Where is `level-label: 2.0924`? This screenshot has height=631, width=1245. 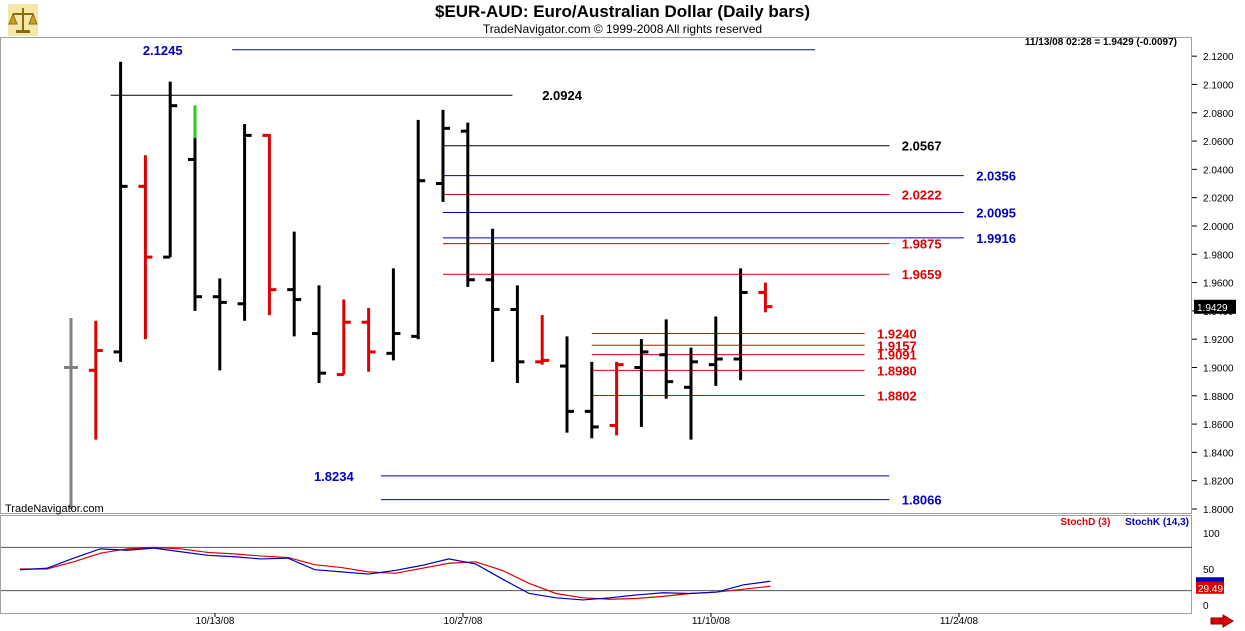
level-label: 2.0924 is located at coordinates (562, 95).